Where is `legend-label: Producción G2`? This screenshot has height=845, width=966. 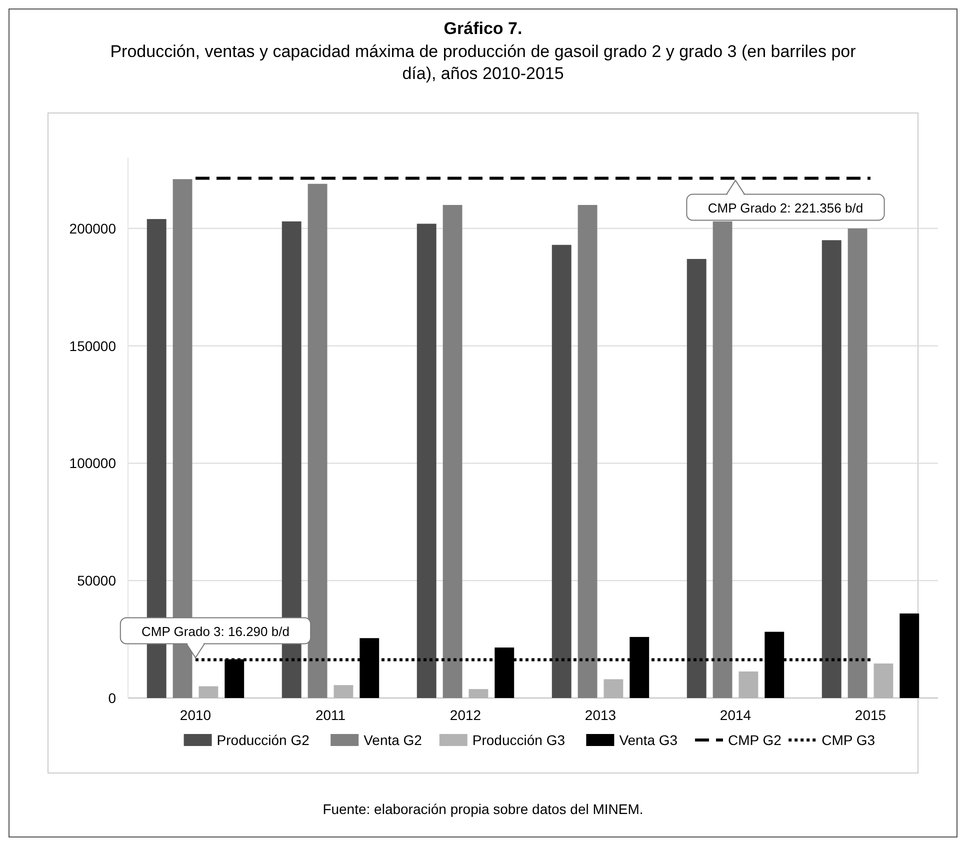
legend-label: Producción G2 is located at coordinates (263, 740).